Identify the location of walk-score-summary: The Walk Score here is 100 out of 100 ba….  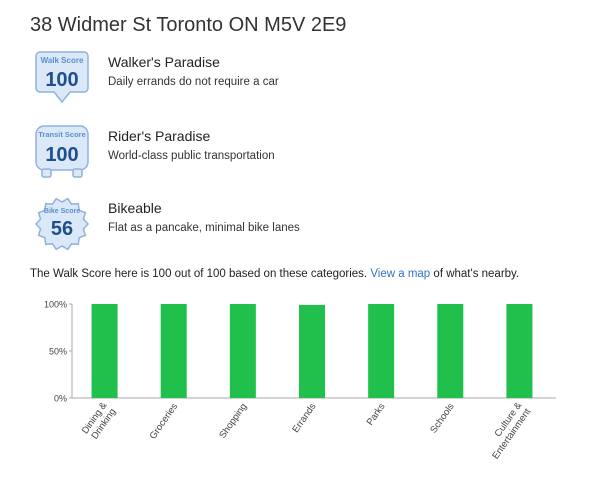
(274, 274).